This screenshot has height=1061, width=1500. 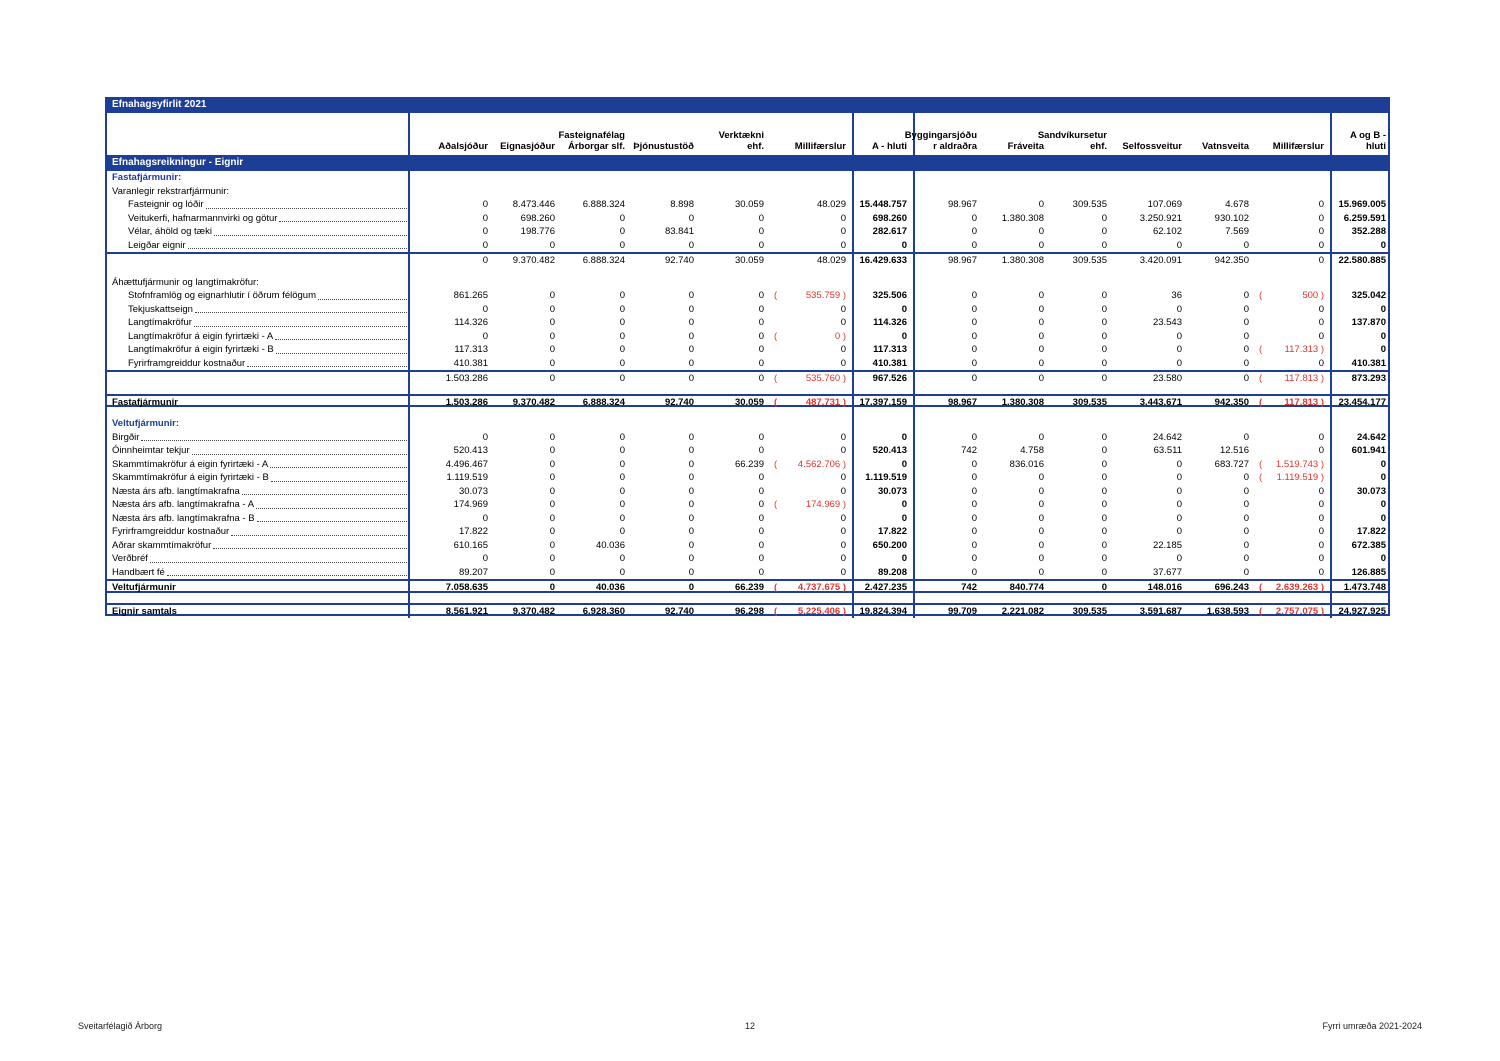 What do you see at coordinates (1022, 218) in the screenshot?
I see `cell: 1.380.308` at bounding box center [1022, 218].